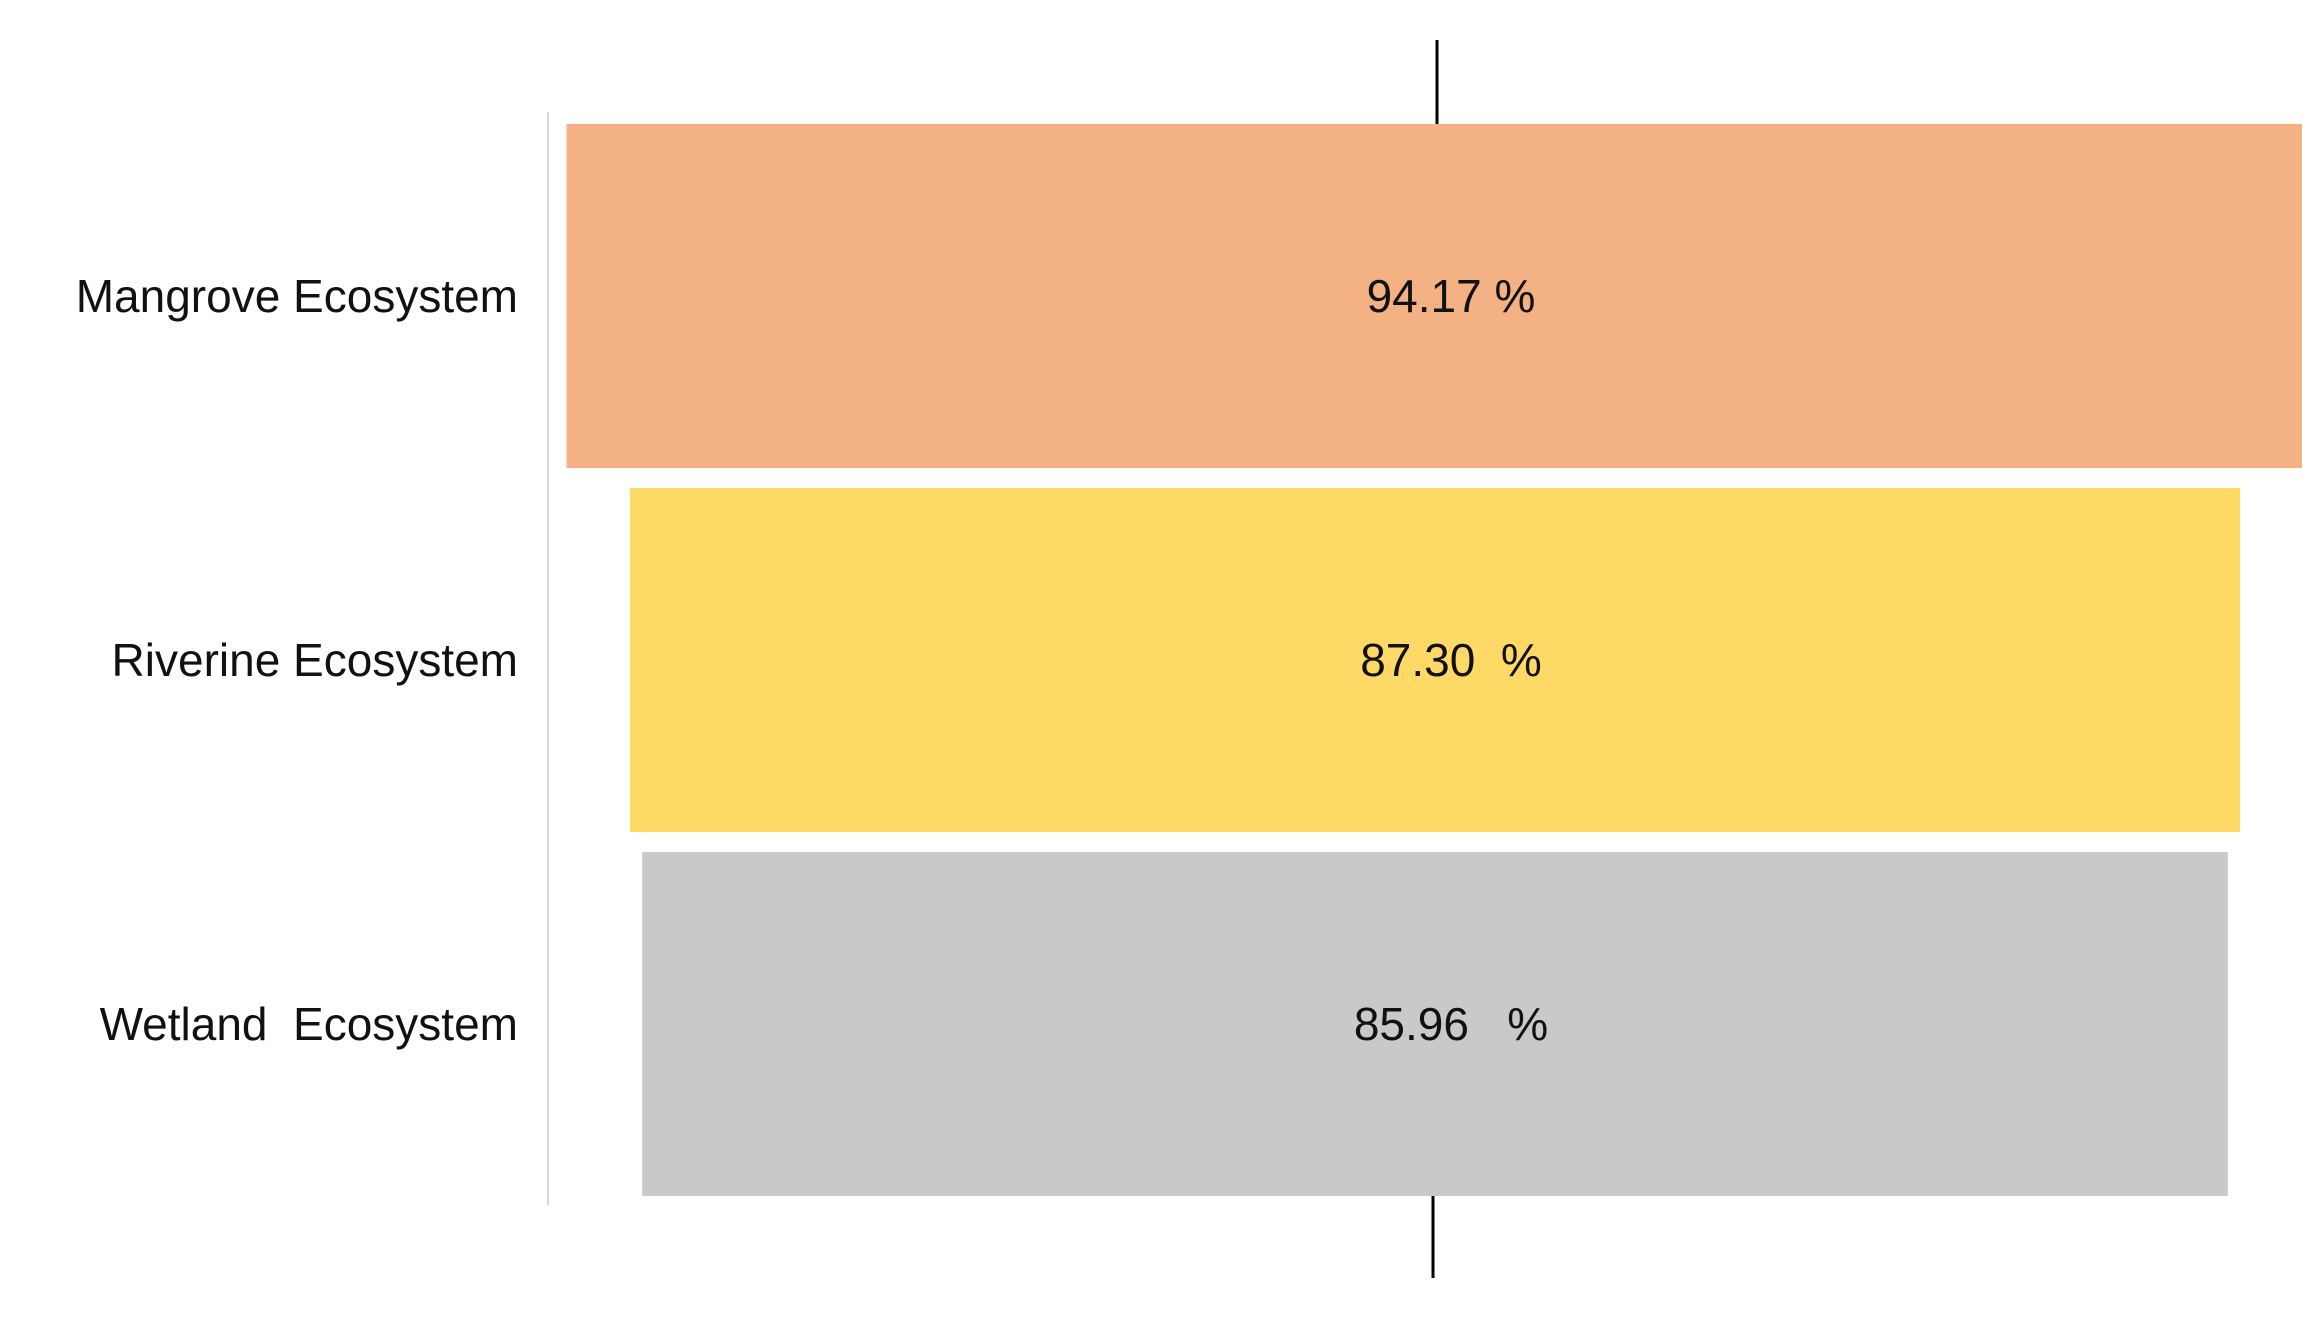  Describe the element at coordinates (309, 1024) in the screenshot. I see `category-label-3: Wetland Ecosystem` at that location.